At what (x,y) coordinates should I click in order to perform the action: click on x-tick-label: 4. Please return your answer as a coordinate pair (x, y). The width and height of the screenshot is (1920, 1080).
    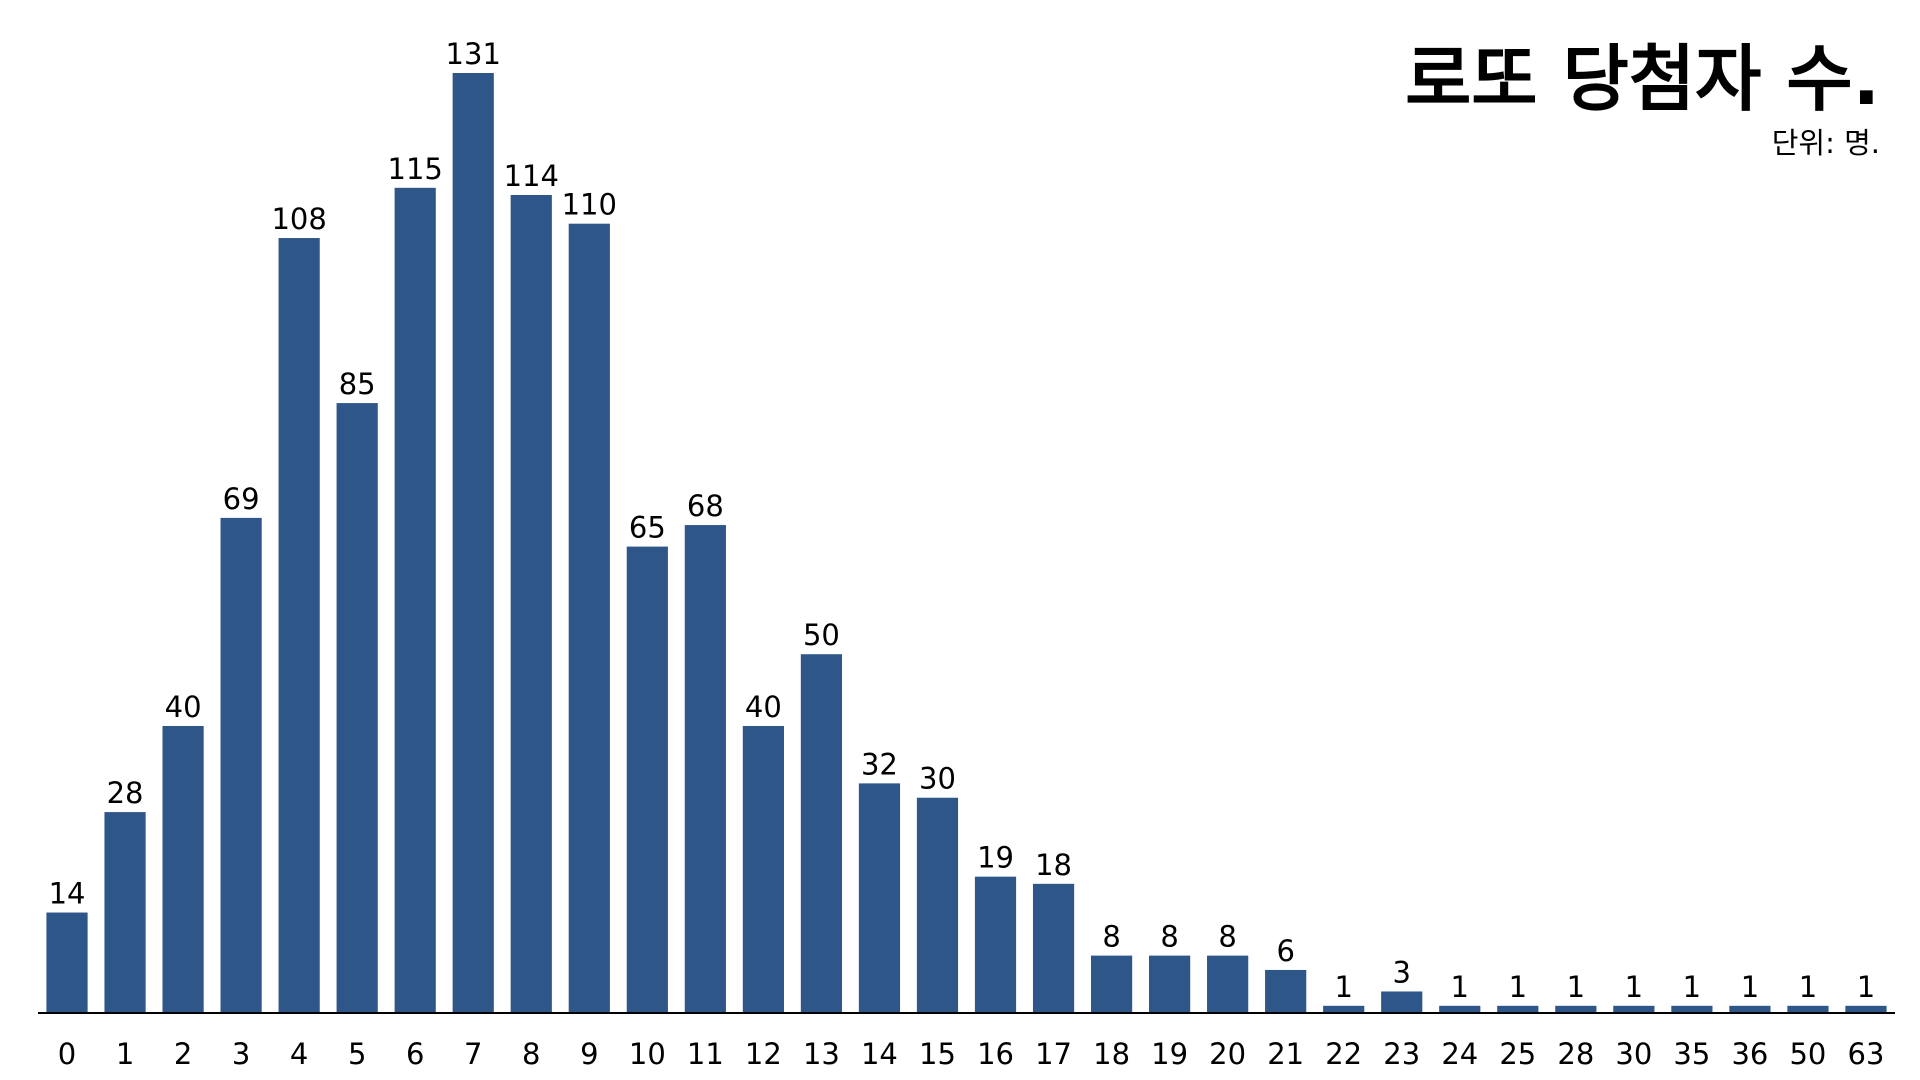
    Looking at the image, I should click on (299, 1054).